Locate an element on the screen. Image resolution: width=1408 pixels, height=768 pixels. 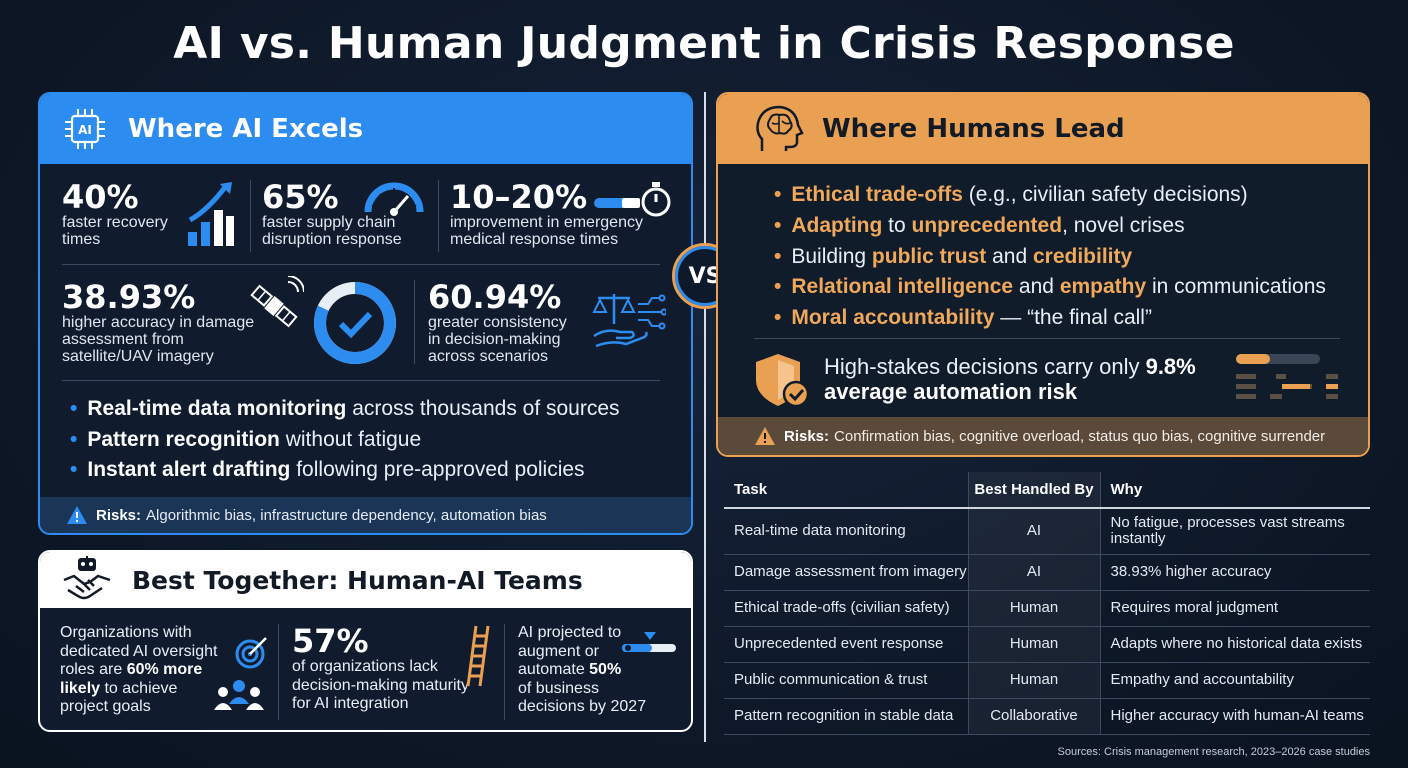
humans-panel-header: Where Humans Lead is located at coordinates (1043, 129).